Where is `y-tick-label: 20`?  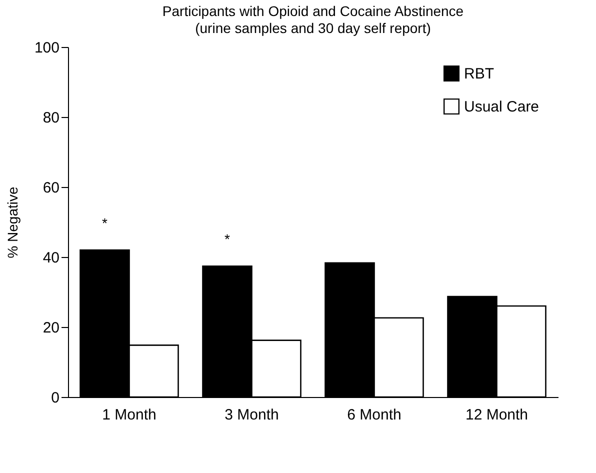
y-tick-label: 20 is located at coordinates (51, 328).